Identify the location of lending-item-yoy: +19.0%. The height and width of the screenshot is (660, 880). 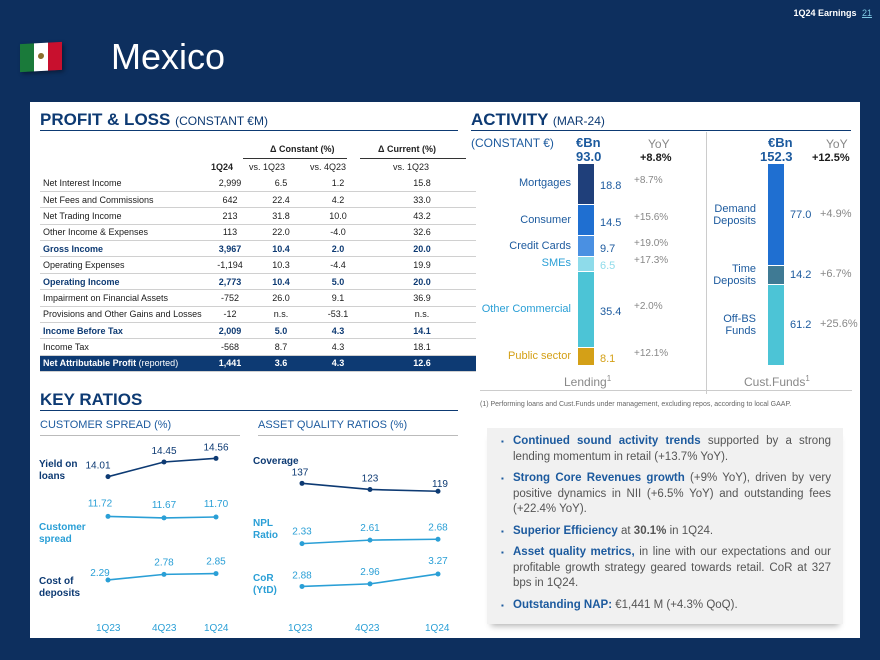
(651, 243).